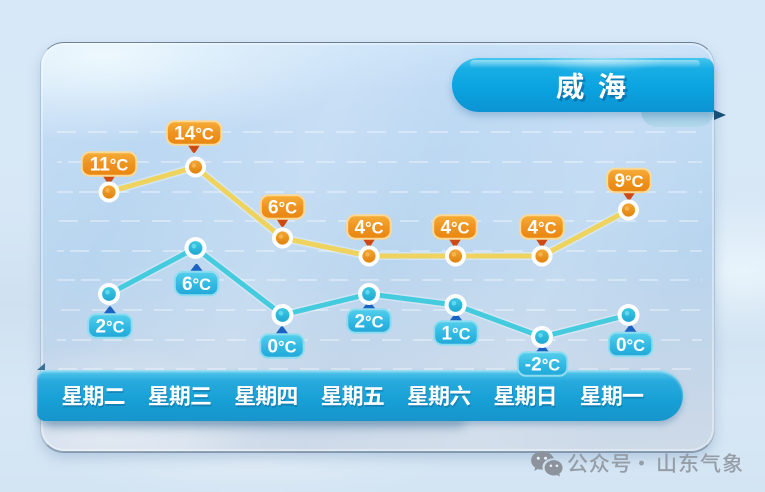 The width and height of the screenshot is (765, 492). Describe the element at coordinates (543, 365) in the screenshot. I see `svg-text: -2°C` at that location.